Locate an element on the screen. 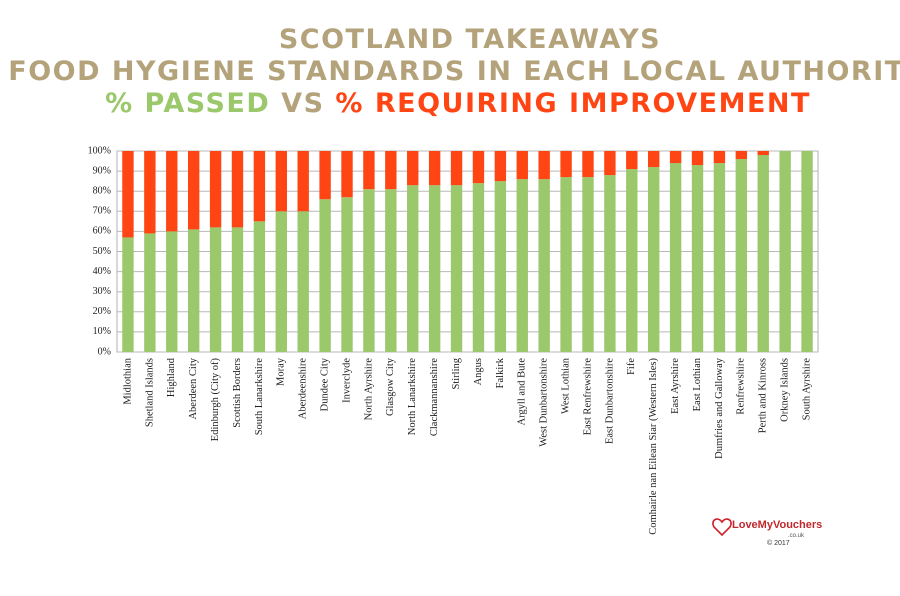 Image resolution: width=900 pixels, height=596 pixels. y-tick-label: 30% is located at coordinates (102, 291).